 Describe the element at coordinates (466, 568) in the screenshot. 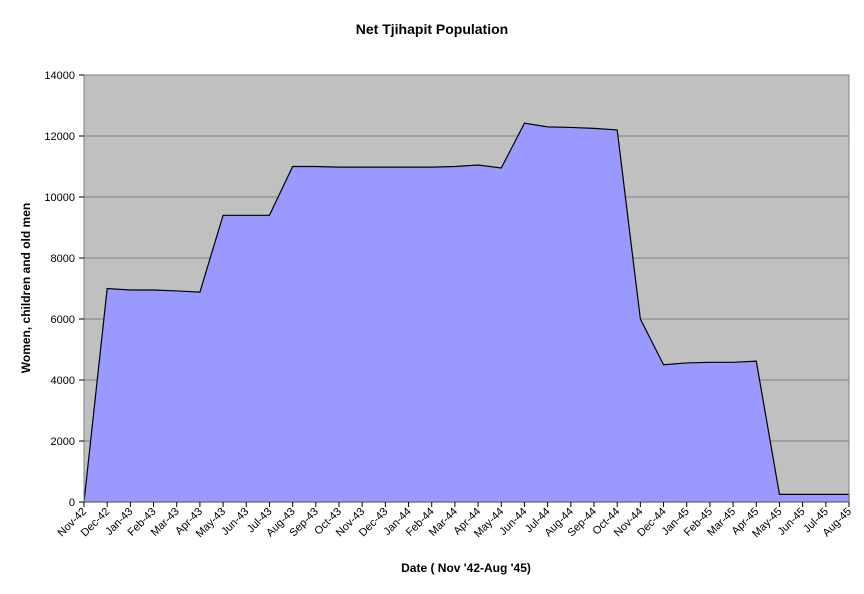

I see `x-axis-label: Date ( Nov '42-Aug '45)` at that location.